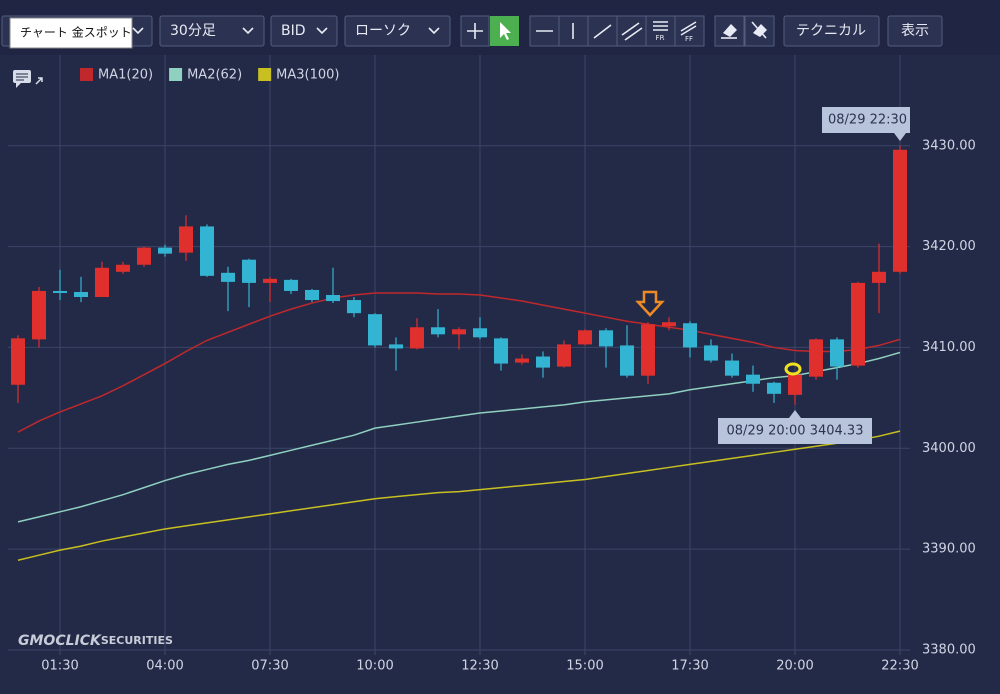  Describe the element at coordinates (795, 414) in the screenshot. I see `price-label-pointer` at that location.